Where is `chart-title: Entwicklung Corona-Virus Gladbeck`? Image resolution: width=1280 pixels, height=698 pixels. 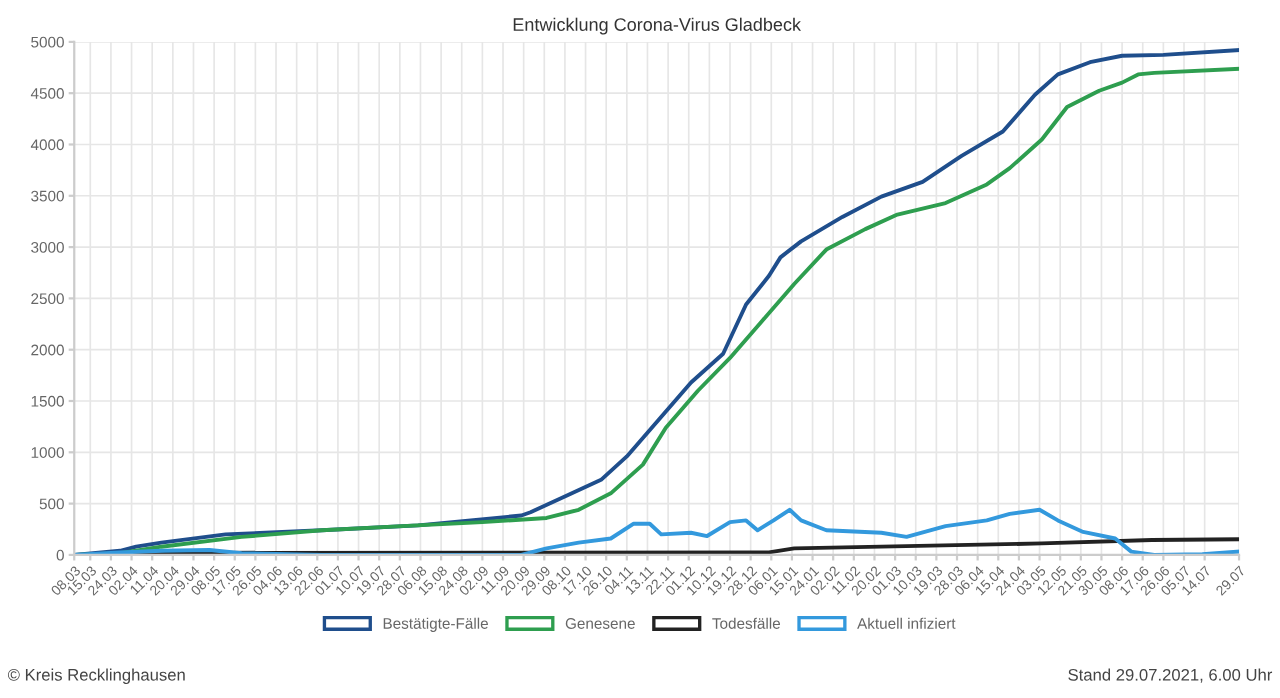
chart-title: Entwicklung Corona-Virus Gladbeck is located at coordinates (657, 26).